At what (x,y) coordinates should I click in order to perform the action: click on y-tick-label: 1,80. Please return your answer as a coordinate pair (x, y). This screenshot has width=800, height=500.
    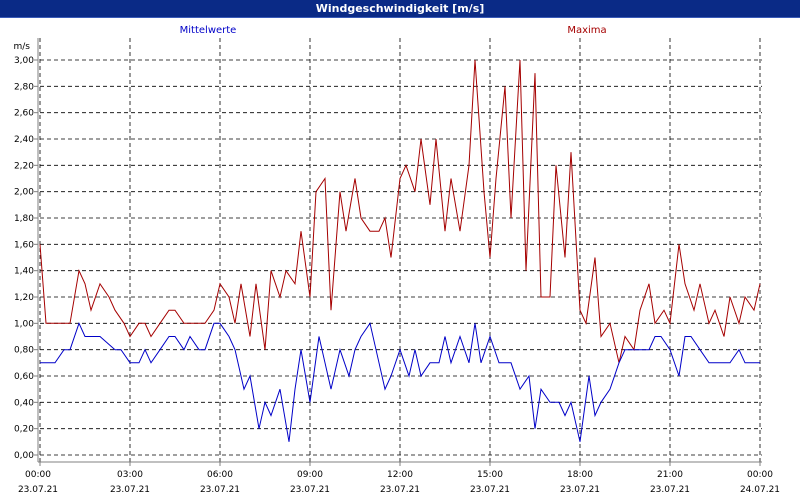
    Looking at the image, I should click on (24, 219).